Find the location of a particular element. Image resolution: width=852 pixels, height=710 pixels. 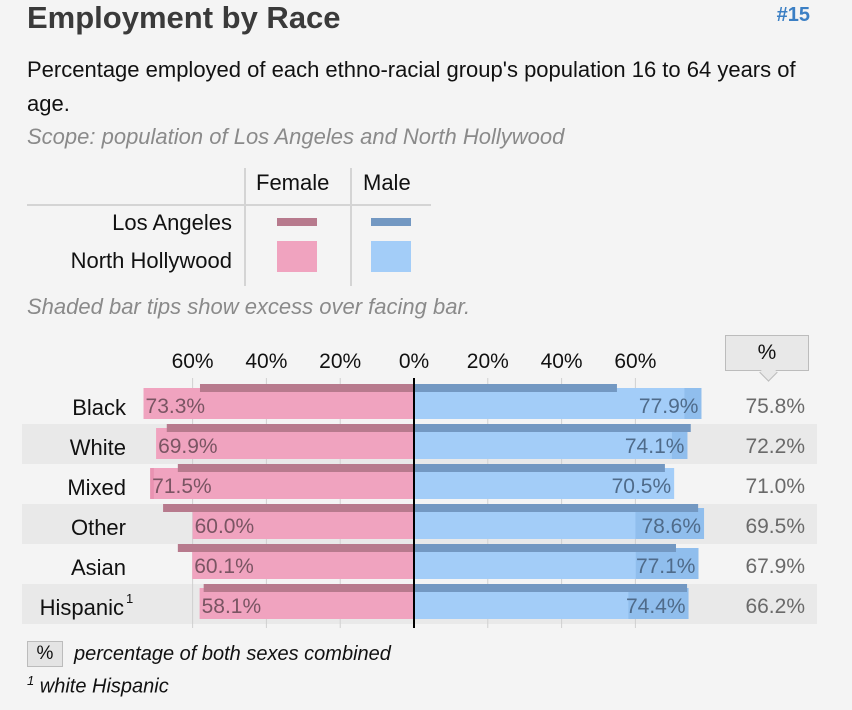

male-value-label: 78.6% is located at coordinates (671, 526).